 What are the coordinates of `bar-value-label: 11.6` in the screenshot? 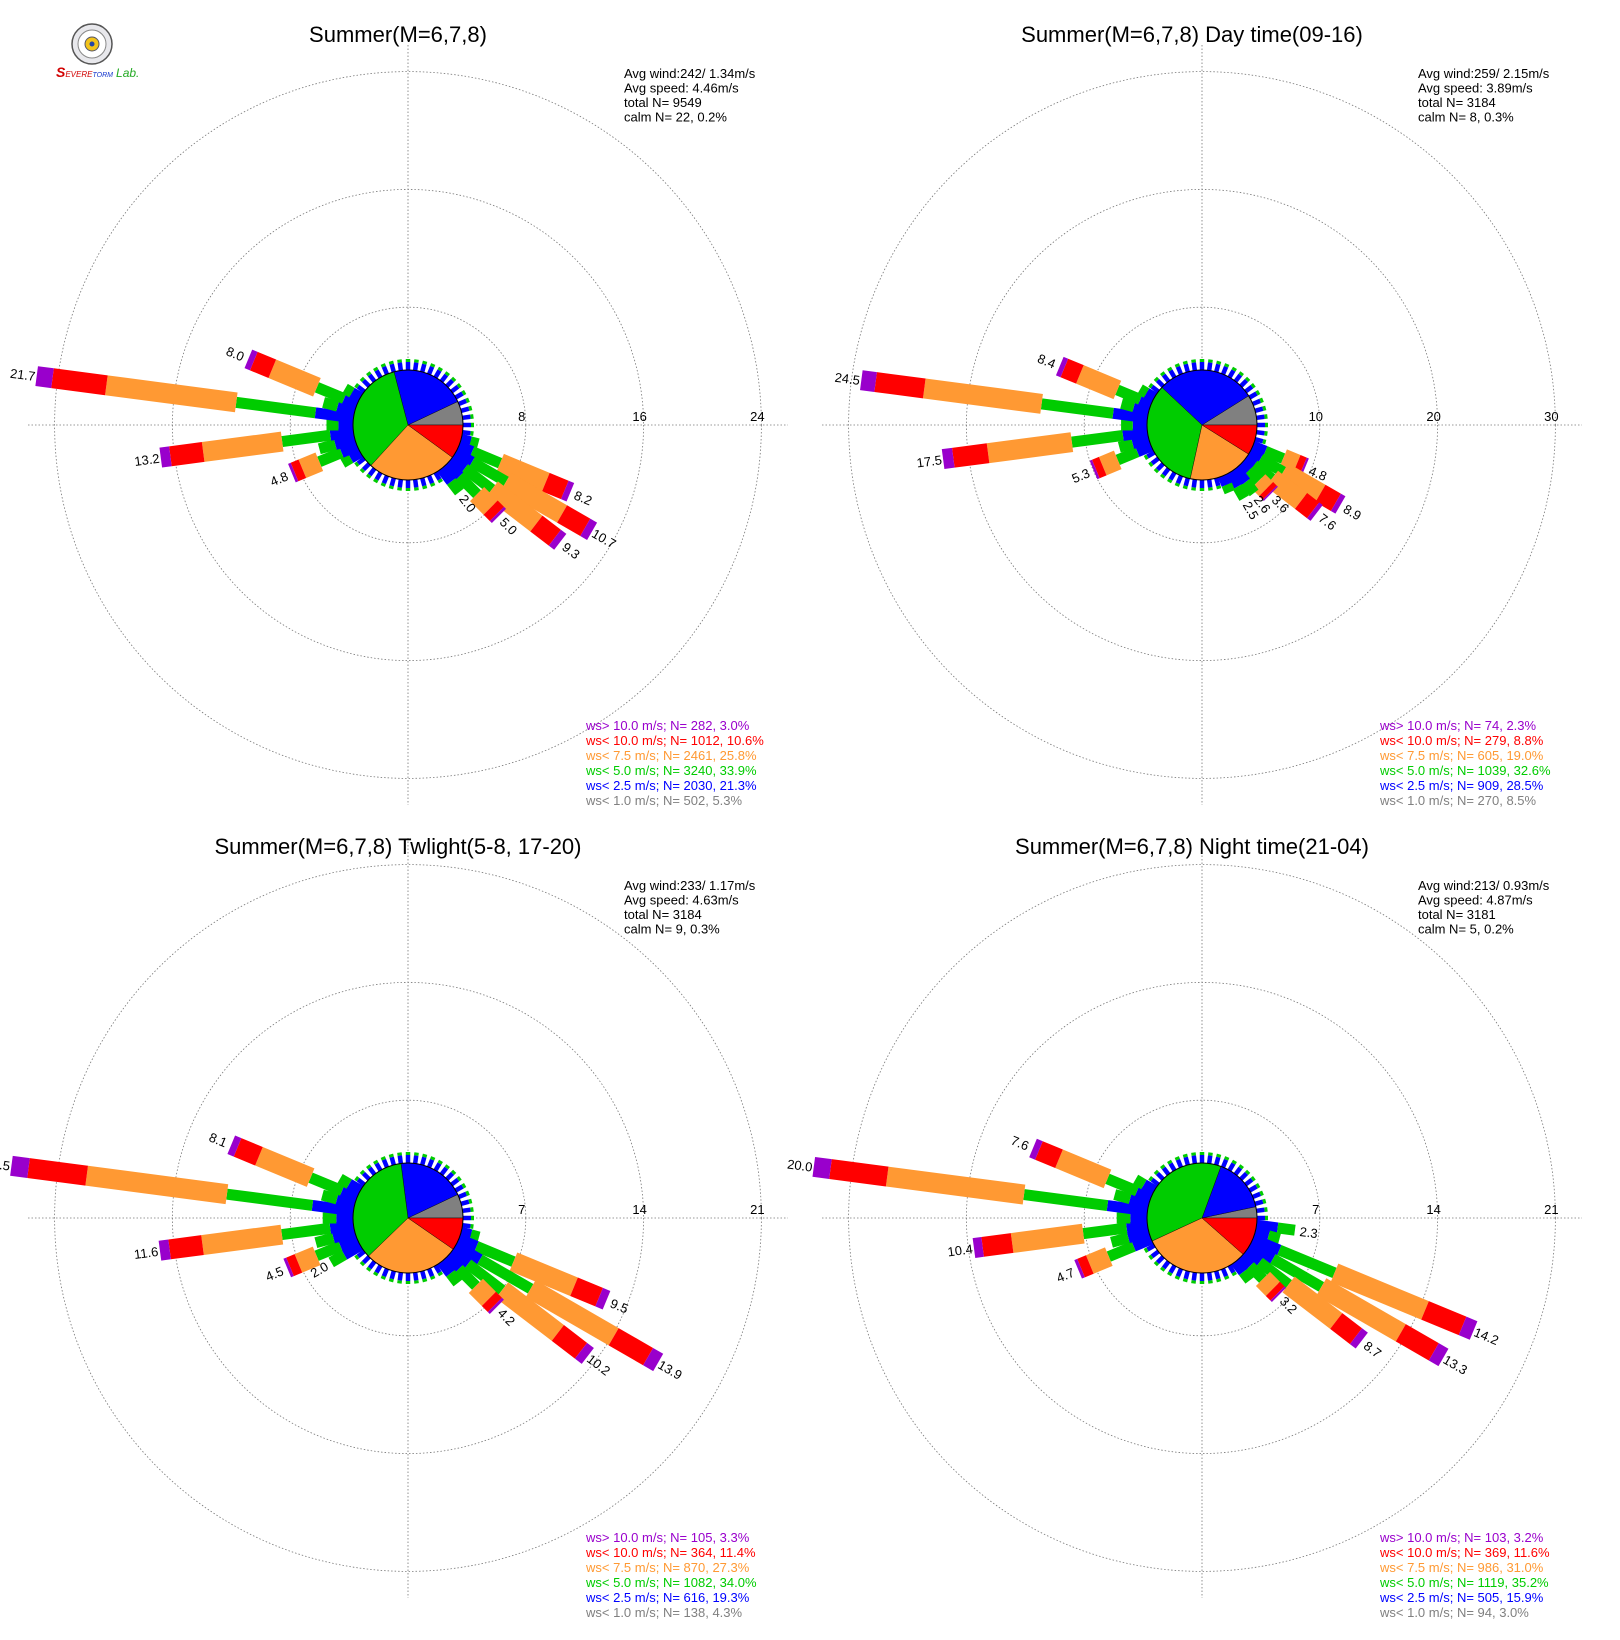 It's located at (146, 1253).